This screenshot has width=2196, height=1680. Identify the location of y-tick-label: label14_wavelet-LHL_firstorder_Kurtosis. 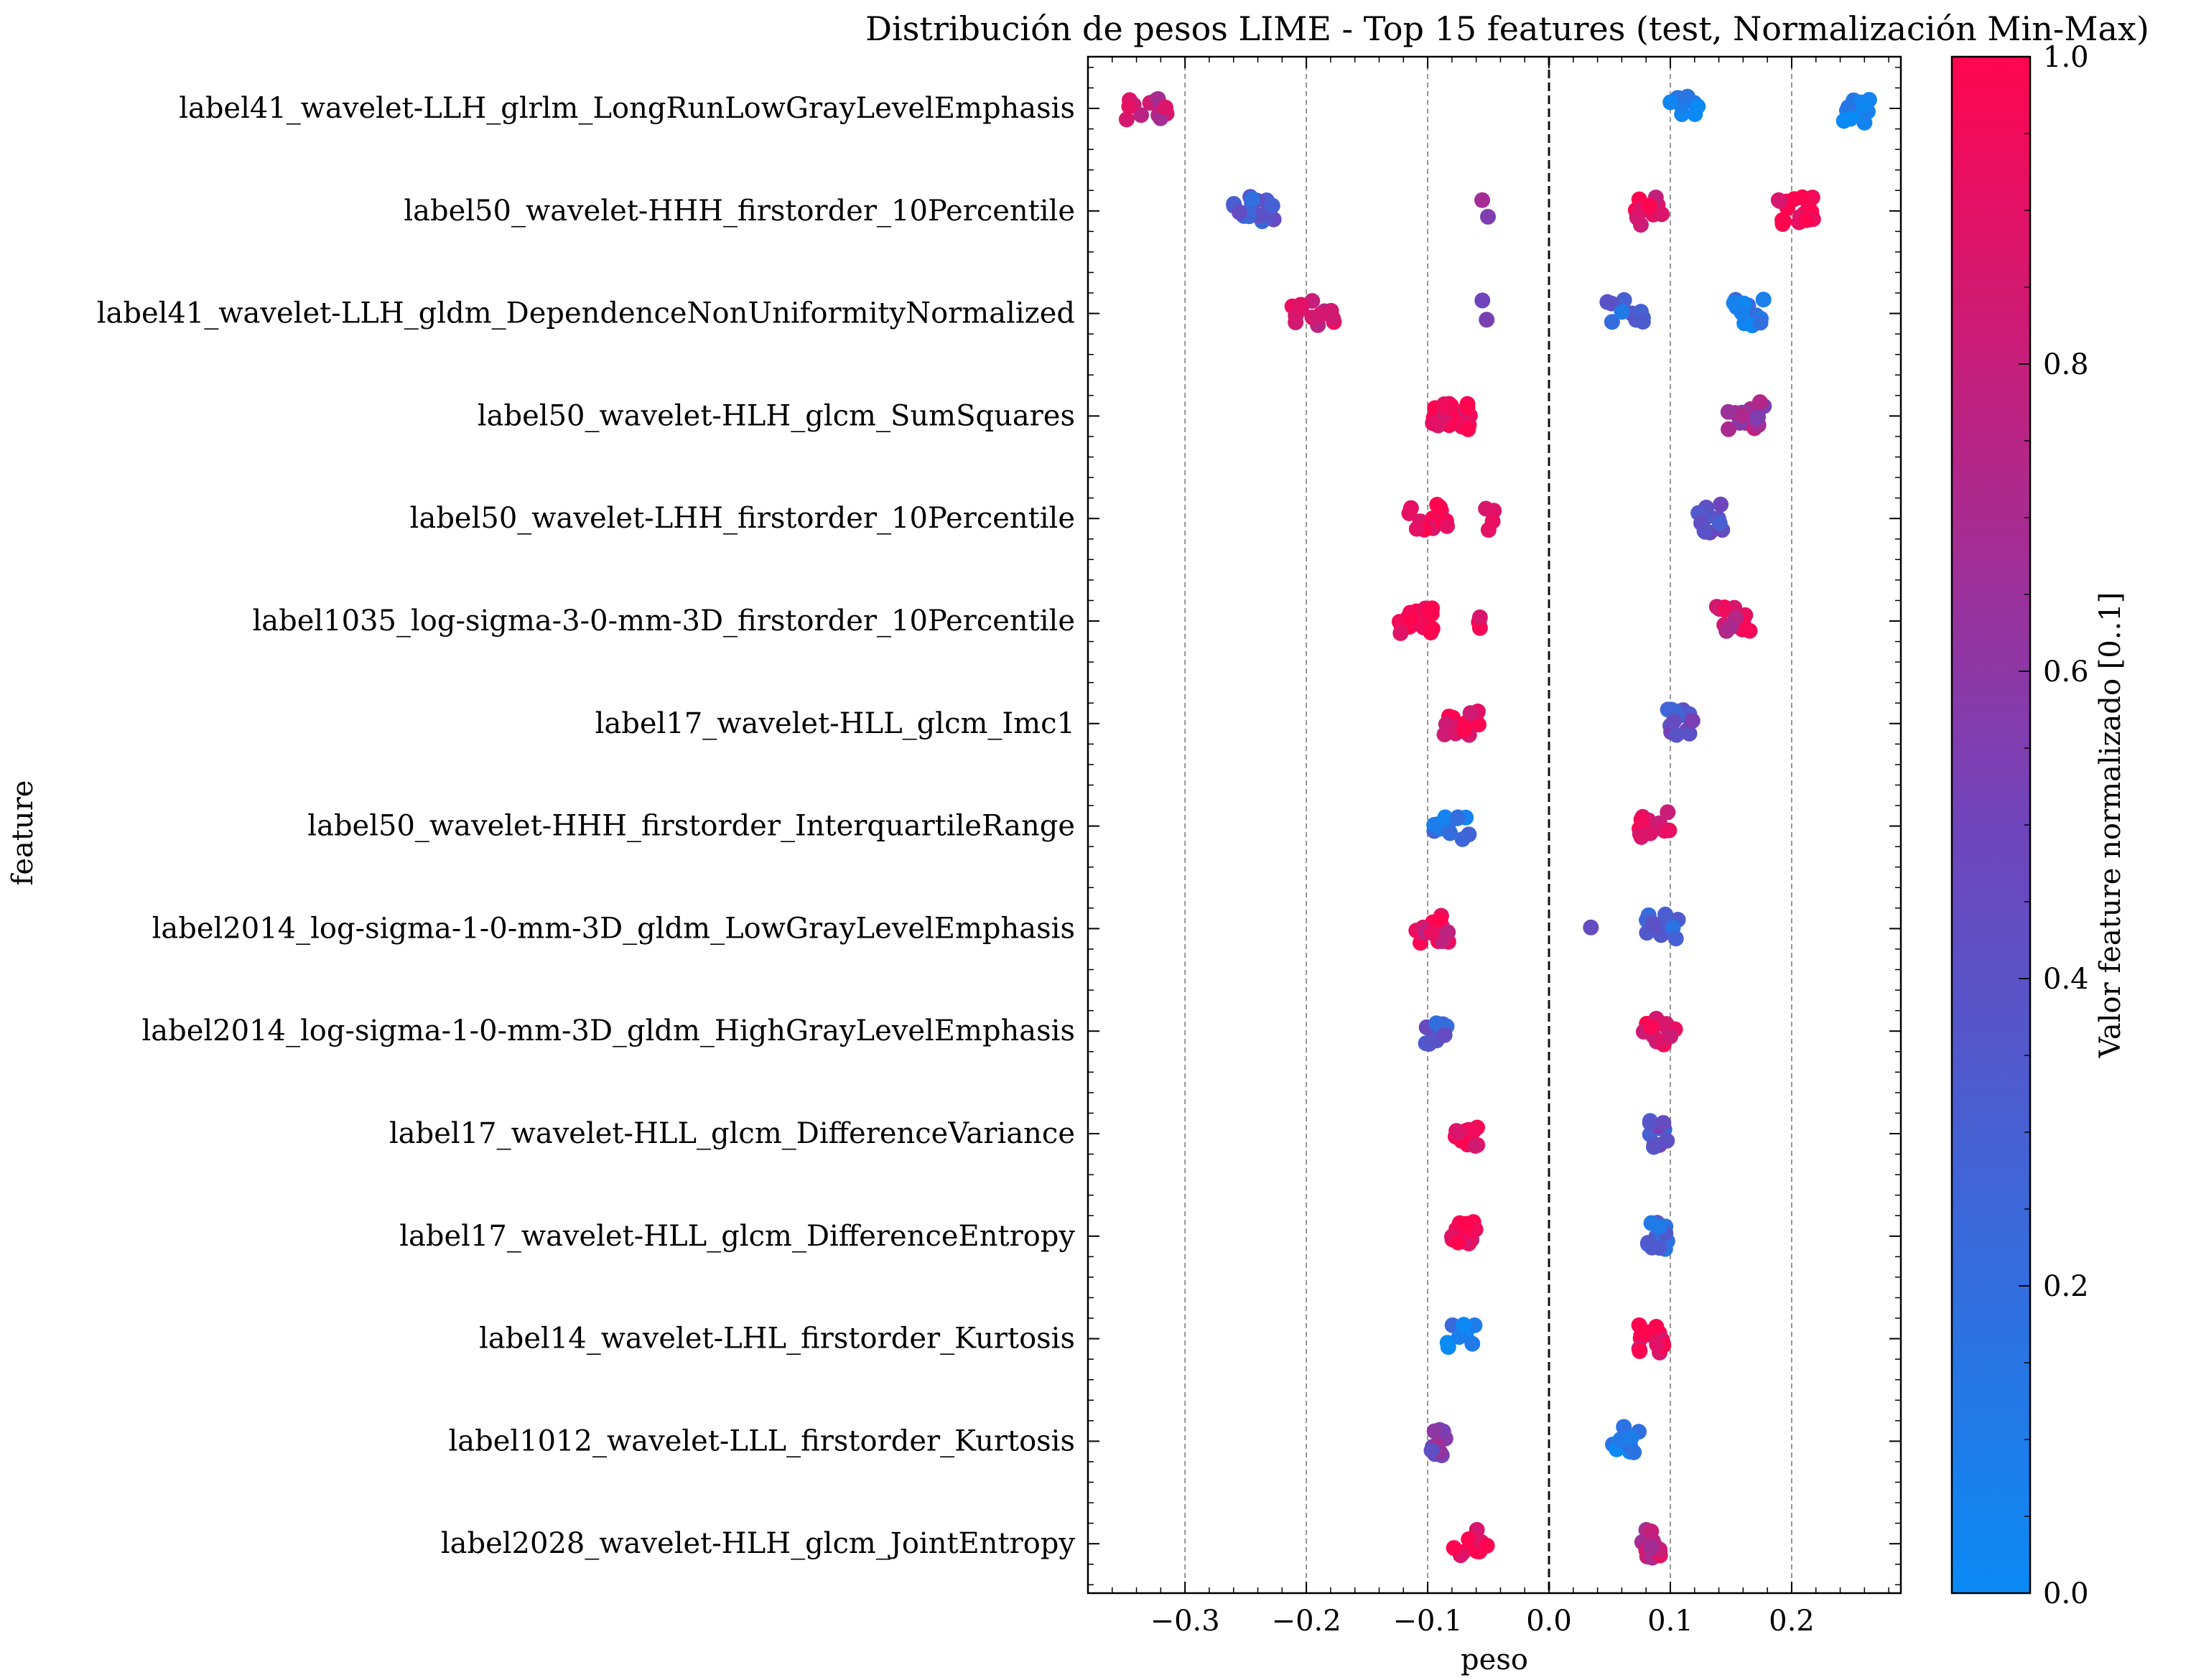
(777, 1338).